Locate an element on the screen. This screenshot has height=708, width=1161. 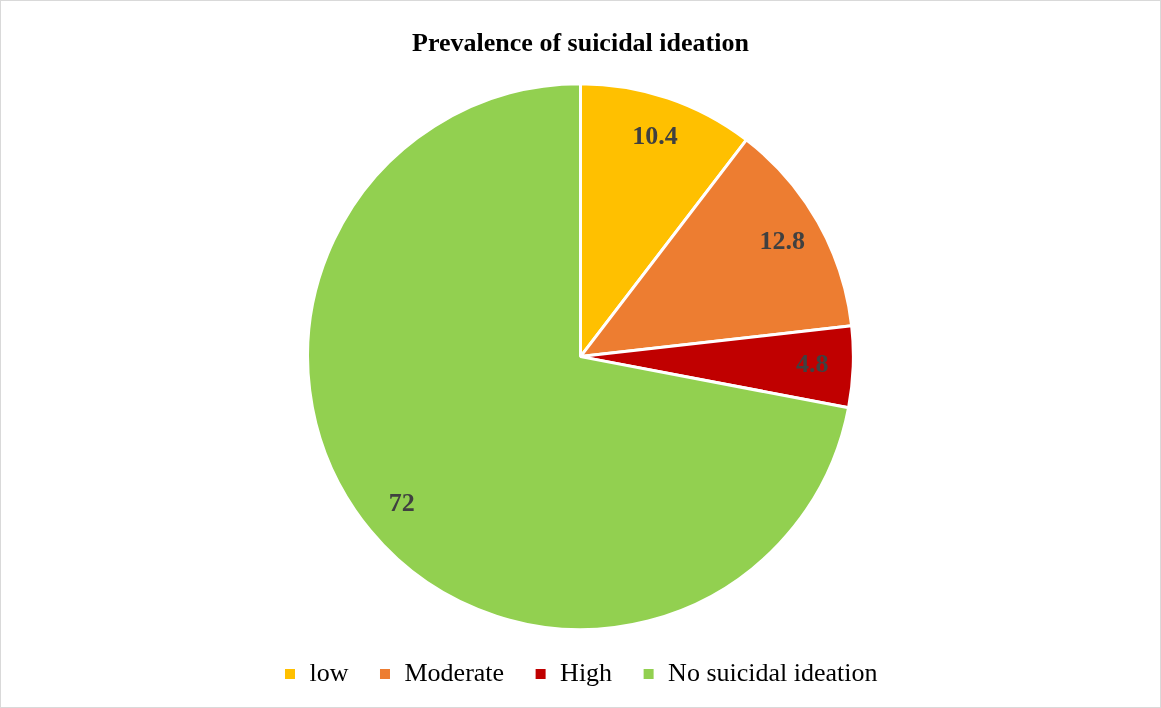
legend-label: High is located at coordinates (586, 672).